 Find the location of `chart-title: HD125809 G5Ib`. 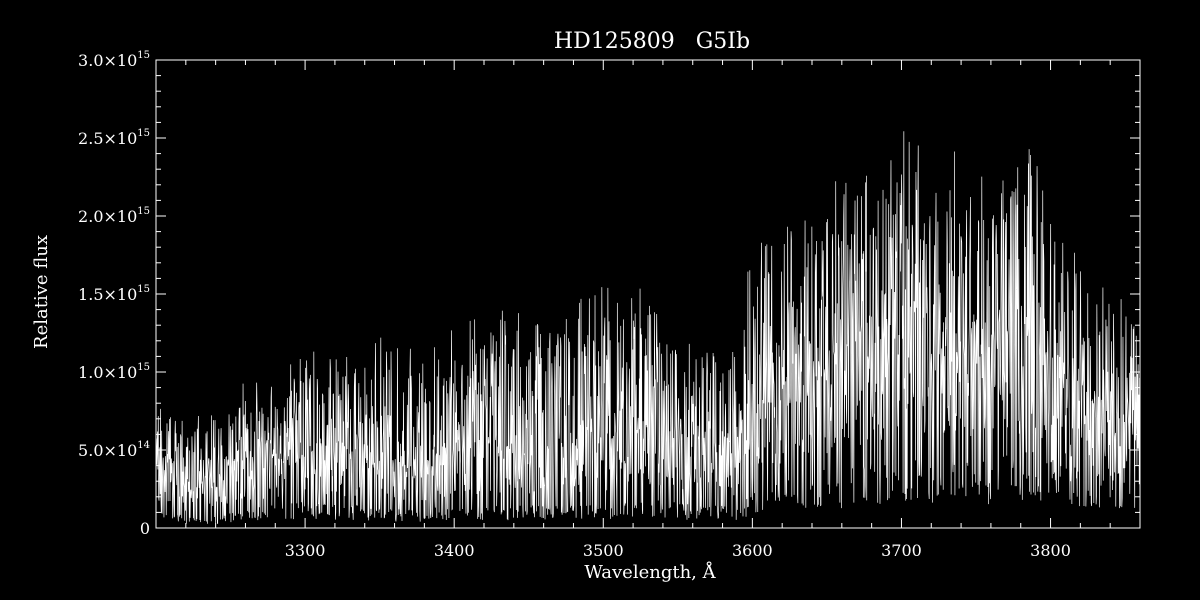

chart-title: HD125809 G5Ib is located at coordinates (652, 41).